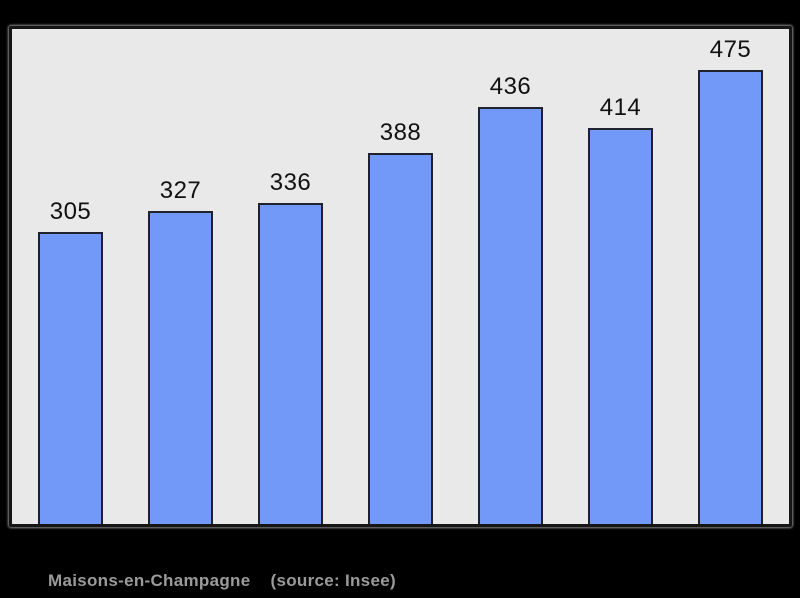 This screenshot has height=598, width=800. I want to click on chart-caption: Maisons-en-Champagne (source: Insee), so click(222, 581).